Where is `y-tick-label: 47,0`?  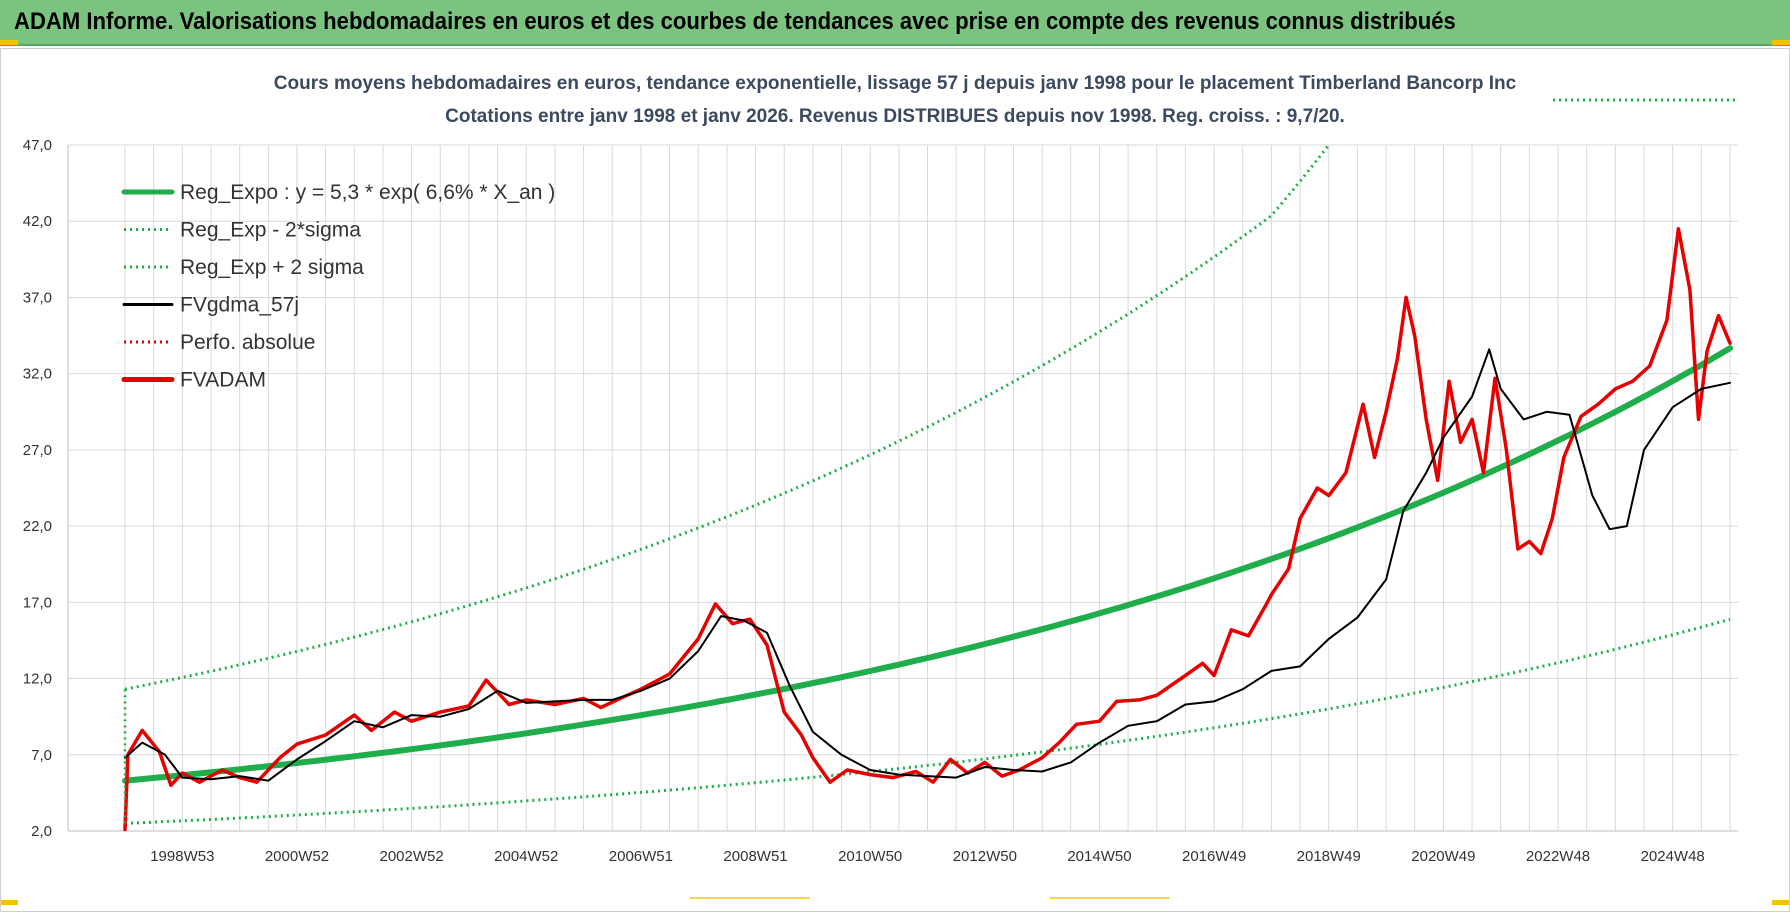 y-tick-label: 47,0 is located at coordinates (37, 145).